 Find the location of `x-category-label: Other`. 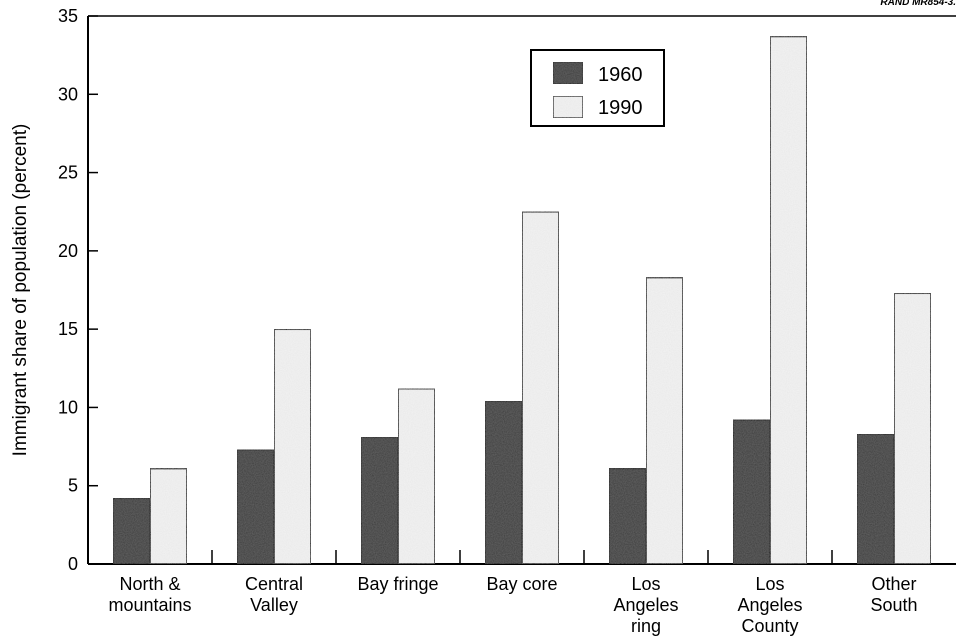

x-category-label: Other is located at coordinates (893, 584).